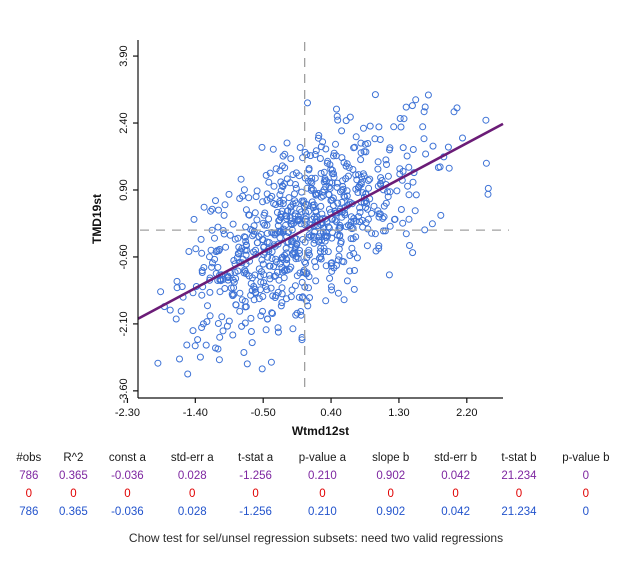 This screenshot has height=585, width=632. I want to click on stats-cell: 0.042, so click(455, 476).